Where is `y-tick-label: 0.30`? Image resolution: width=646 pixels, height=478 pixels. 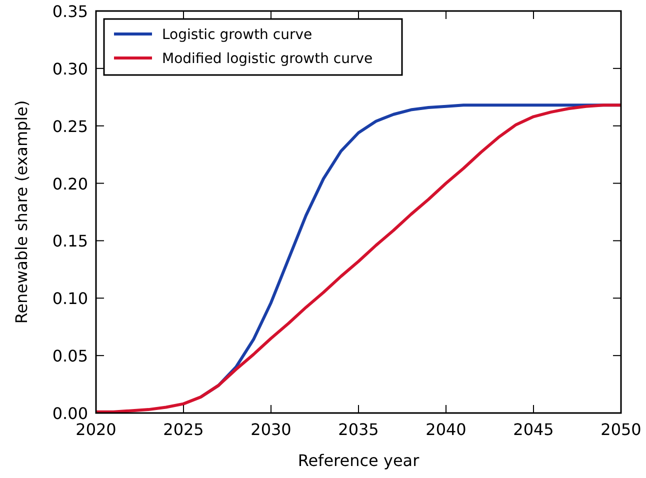
y-tick-label: 0.30 is located at coordinates (70, 68).